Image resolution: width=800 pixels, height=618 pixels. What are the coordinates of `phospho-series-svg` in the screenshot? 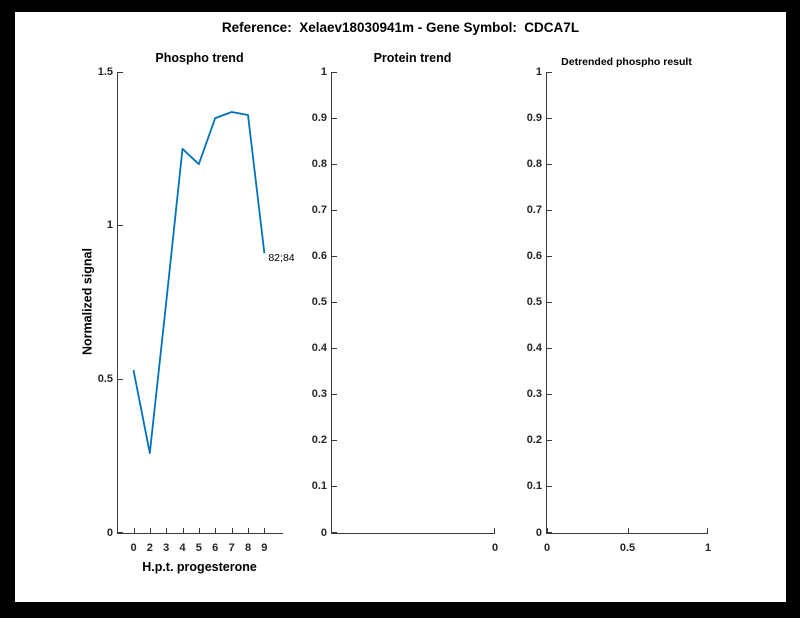 It's located at (199, 283).